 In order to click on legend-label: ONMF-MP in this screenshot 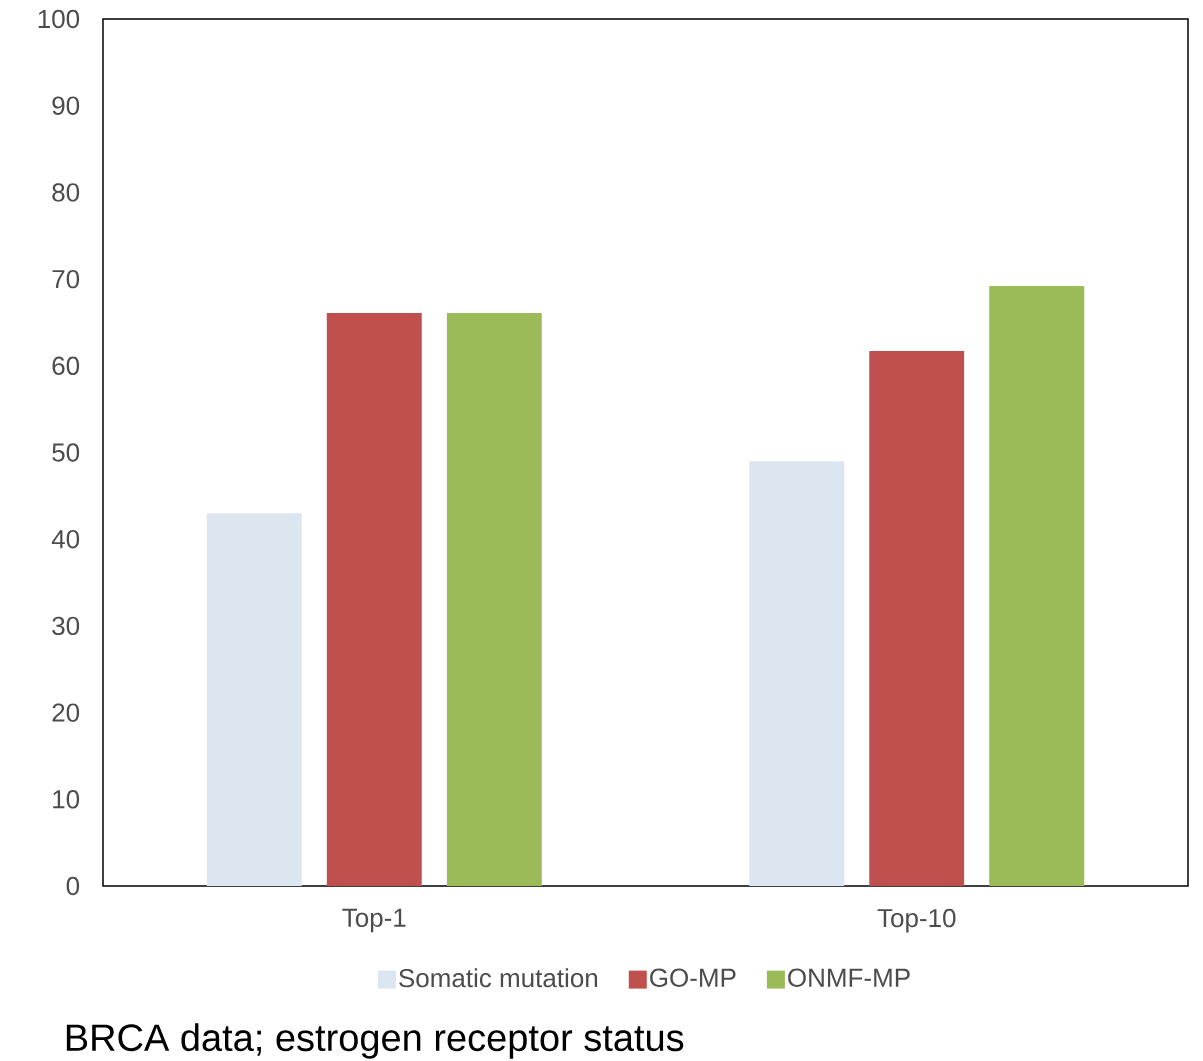, I will do `click(849, 977)`.